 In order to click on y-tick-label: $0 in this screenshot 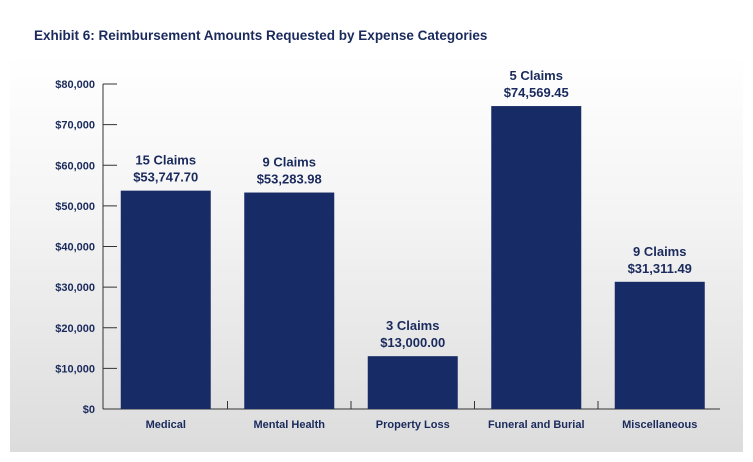, I will do `click(89, 410)`.